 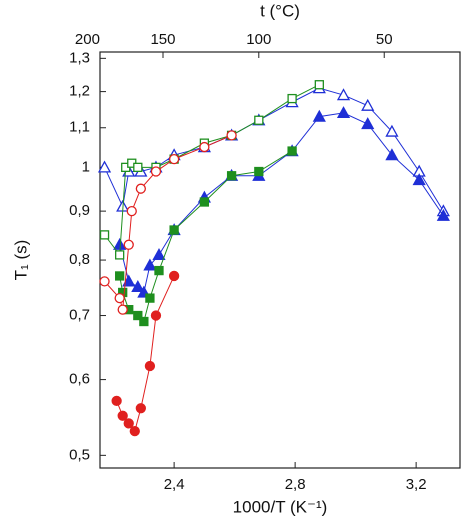 What do you see at coordinates (20, 260) in the screenshot?
I see `y-axis-label: T₁ (s)` at bounding box center [20, 260].